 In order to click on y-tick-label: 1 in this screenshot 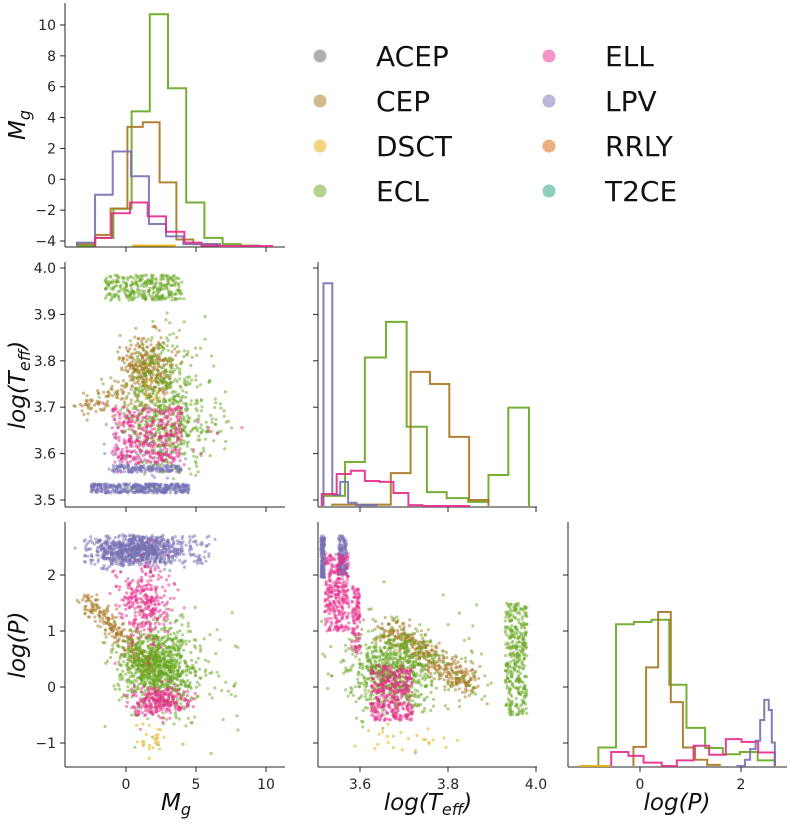, I will do `click(51, 632)`.